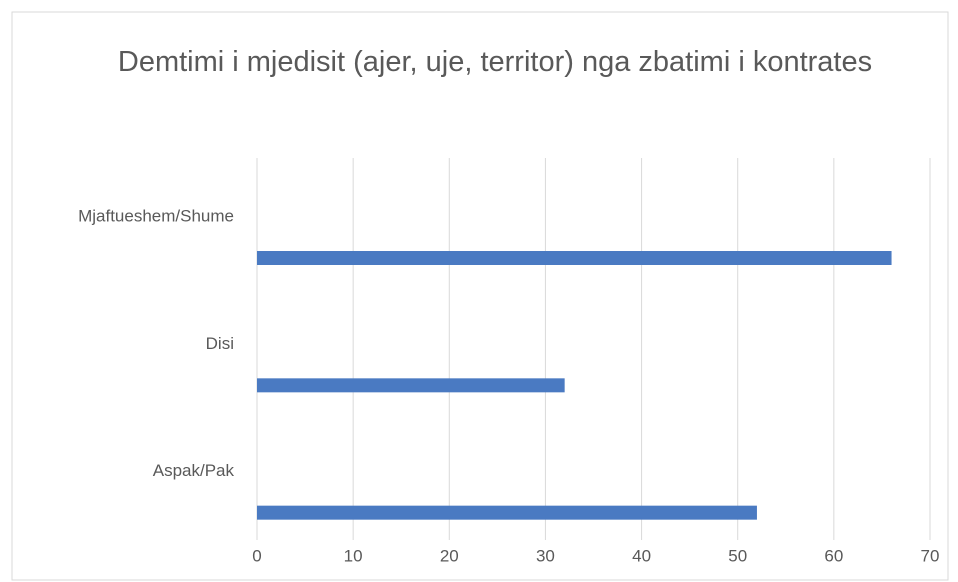  Describe the element at coordinates (353, 555) in the screenshot. I see `x-tick-label: 10` at that location.